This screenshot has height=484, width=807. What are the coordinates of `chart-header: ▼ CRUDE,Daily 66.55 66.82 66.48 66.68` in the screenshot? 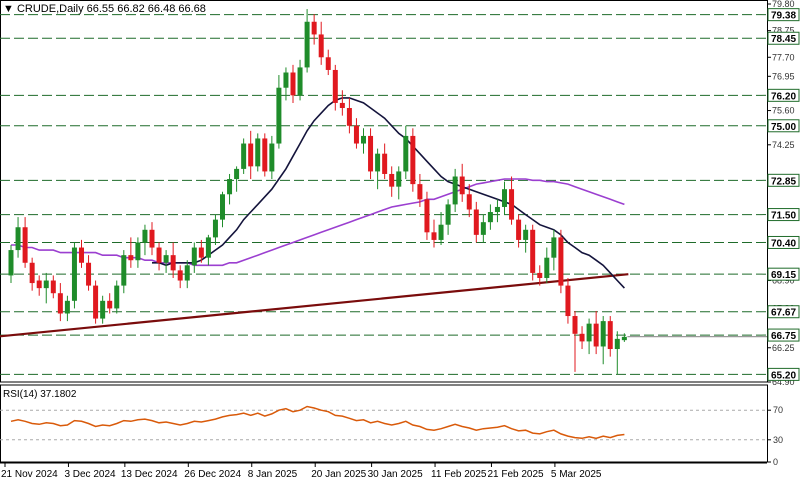 It's located at (104, 9).